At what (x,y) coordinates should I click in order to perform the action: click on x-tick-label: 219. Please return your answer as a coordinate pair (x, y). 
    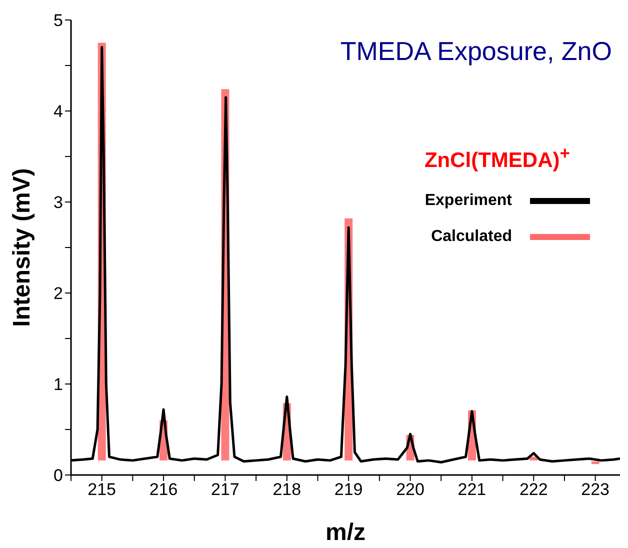
    Looking at the image, I should click on (348, 490).